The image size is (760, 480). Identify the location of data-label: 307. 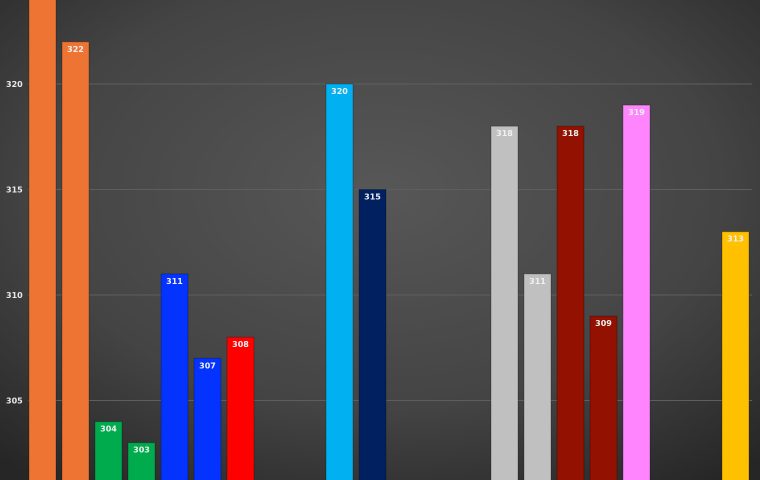
(207, 365).